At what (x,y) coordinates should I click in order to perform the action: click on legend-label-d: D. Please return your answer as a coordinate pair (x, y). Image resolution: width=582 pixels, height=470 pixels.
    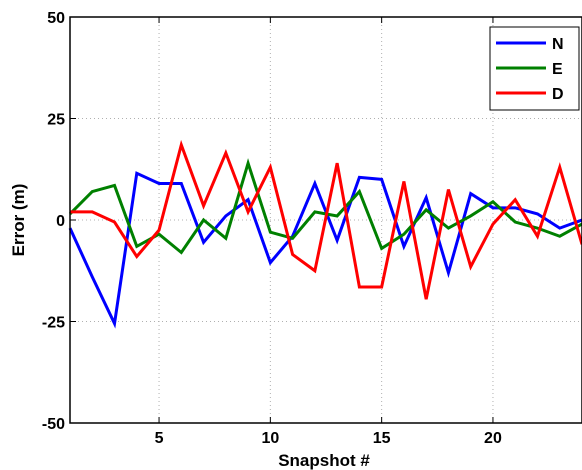
    Looking at the image, I should click on (558, 94).